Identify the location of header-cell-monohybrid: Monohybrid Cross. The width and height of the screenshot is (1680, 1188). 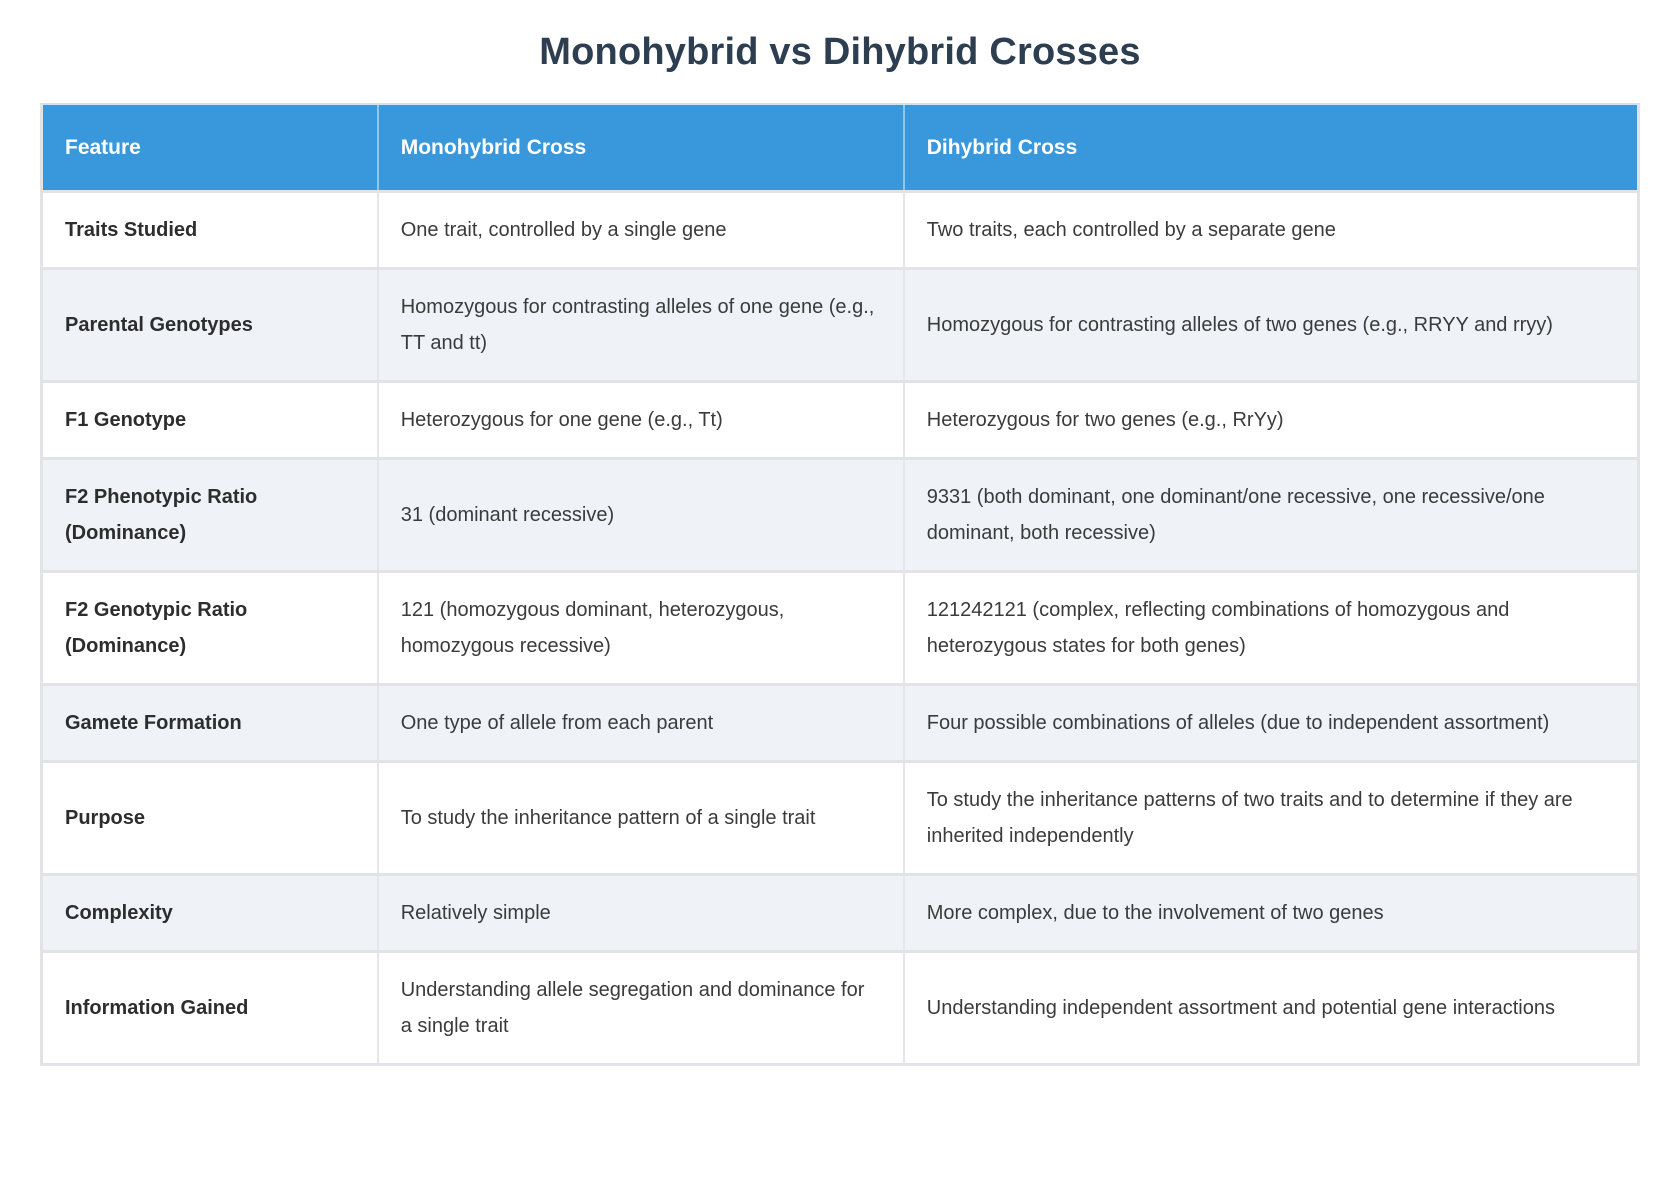
(640, 148).